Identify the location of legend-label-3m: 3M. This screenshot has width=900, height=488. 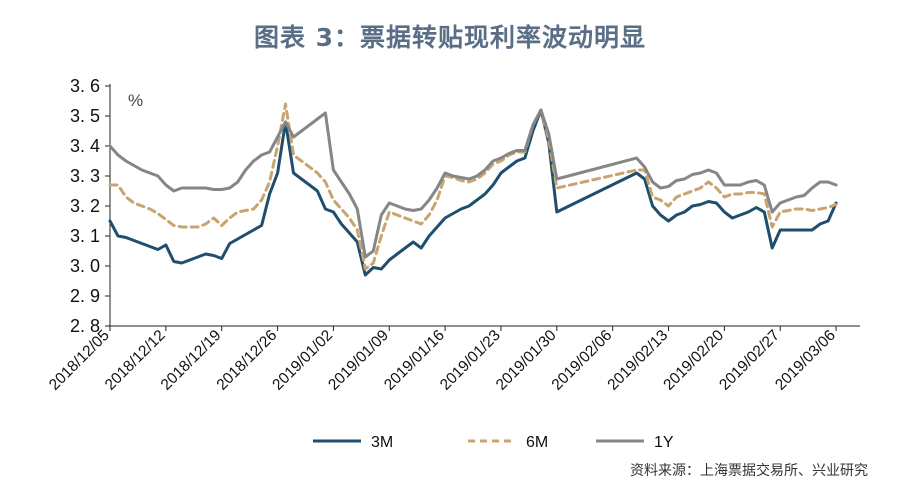
(382, 442).